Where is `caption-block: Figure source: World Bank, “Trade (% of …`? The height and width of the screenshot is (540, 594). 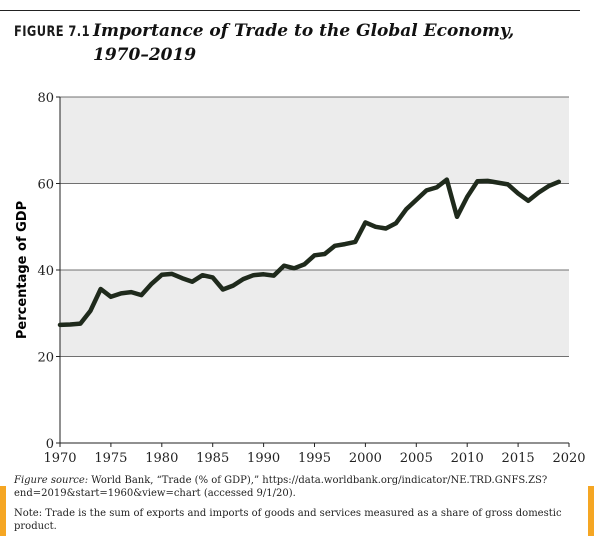
caption-block: Figure source: World Bank, “Trade (% of … is located at coordinates (298, 507).